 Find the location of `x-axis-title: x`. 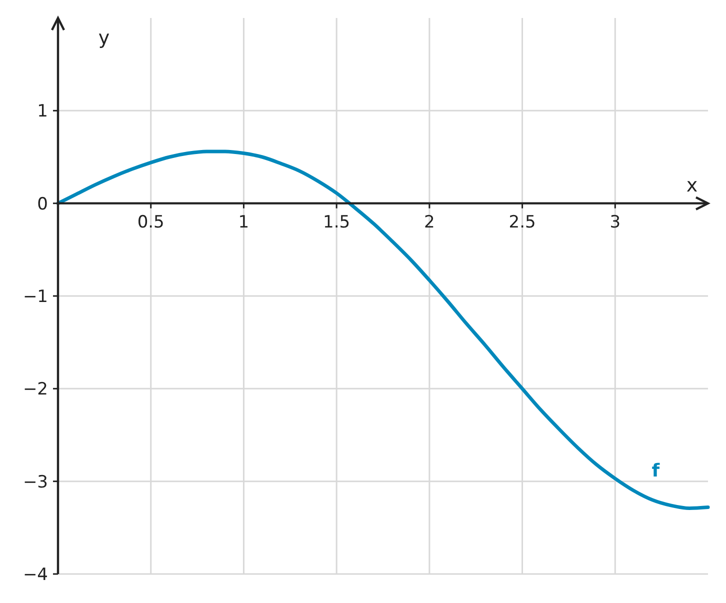

x-axis-title: x is located at coordinates (692, 185).